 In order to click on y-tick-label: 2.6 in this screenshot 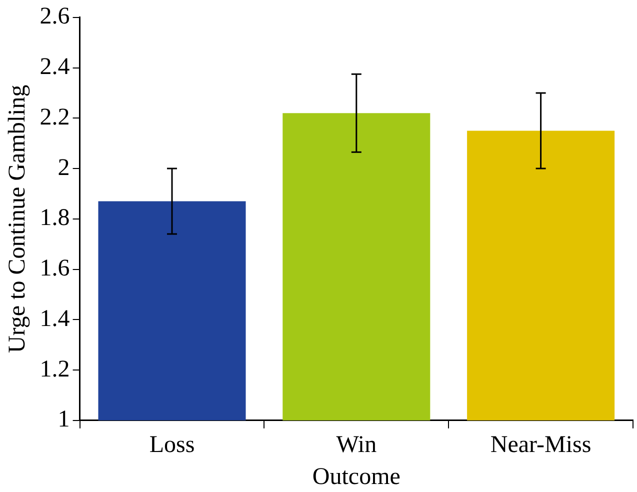, I will do `click(55, 17)`.